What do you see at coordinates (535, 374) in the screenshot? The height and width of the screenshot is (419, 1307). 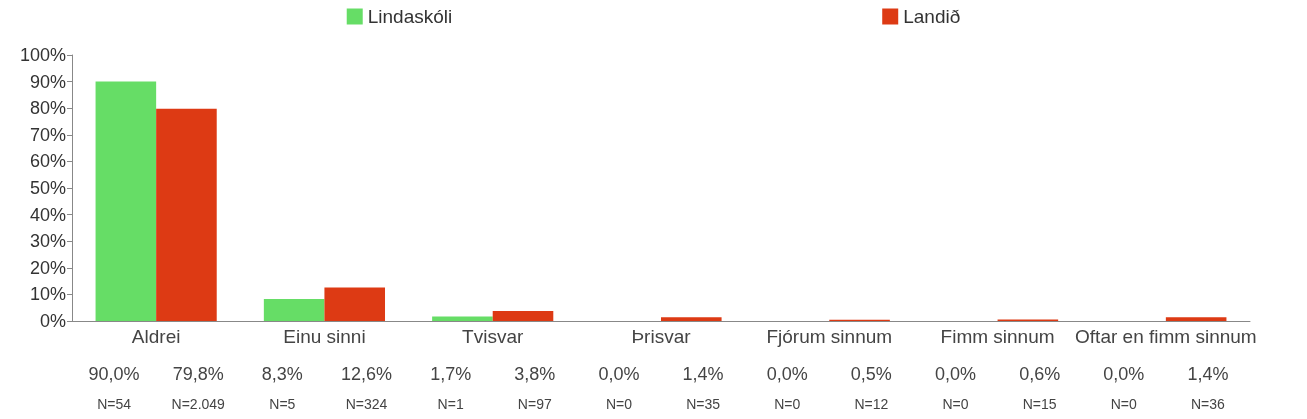 I see `data-label: 3,8%` at bounding box center [535, 374].